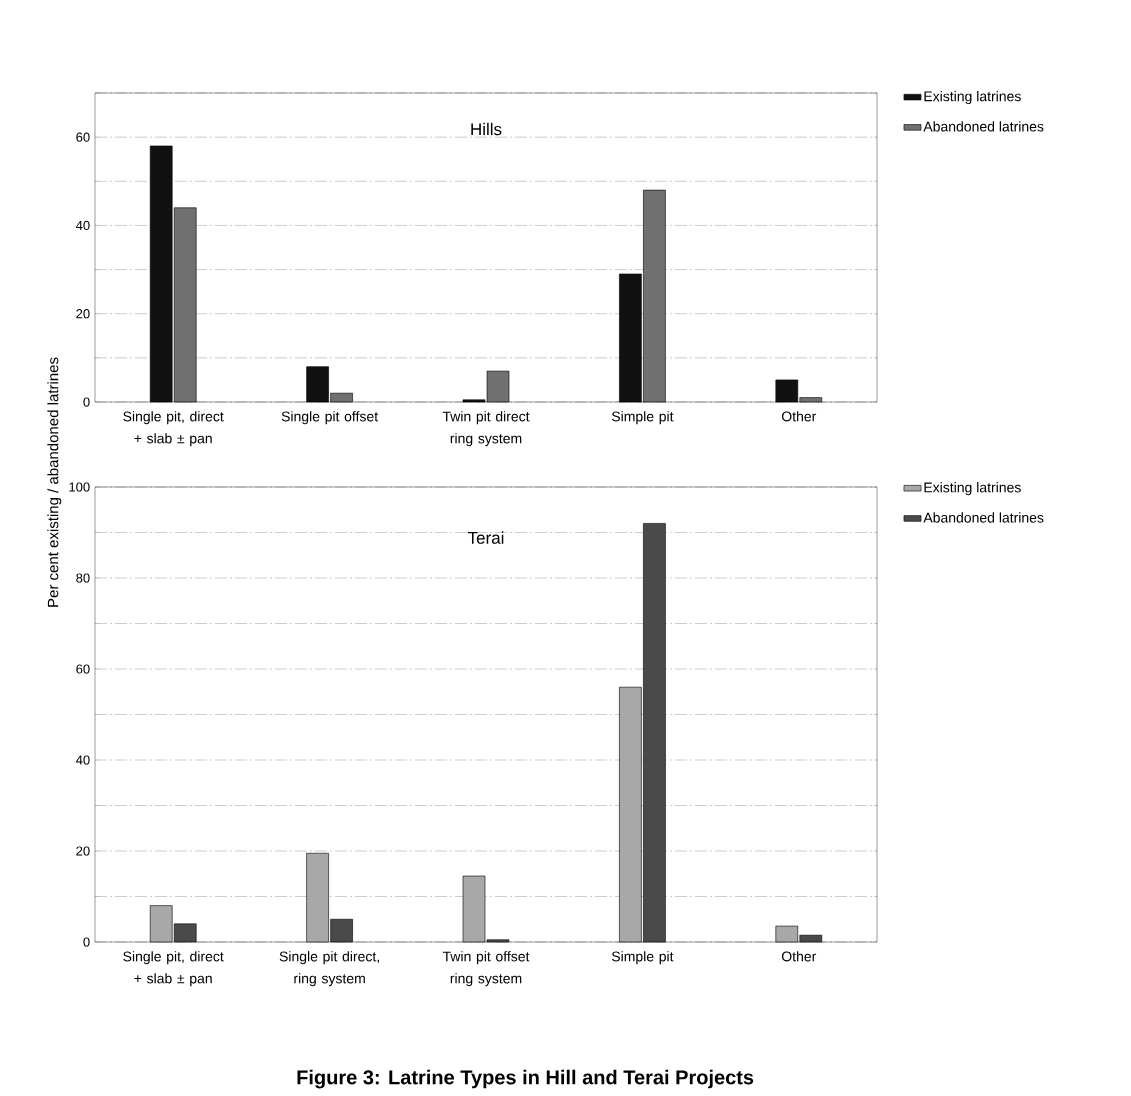 The image size is (1131, 1096). Describe the element at coordinates (330, 418) in the screenshot. I see `x-tick-label: Single pit offset` at that location.